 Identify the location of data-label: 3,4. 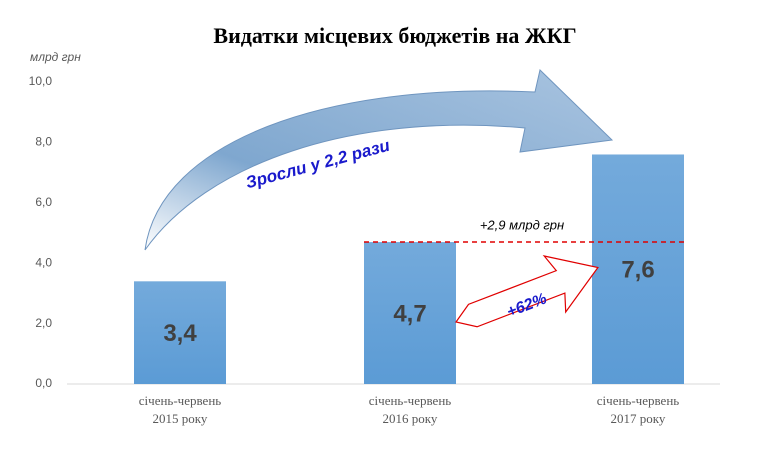
(180, 333).